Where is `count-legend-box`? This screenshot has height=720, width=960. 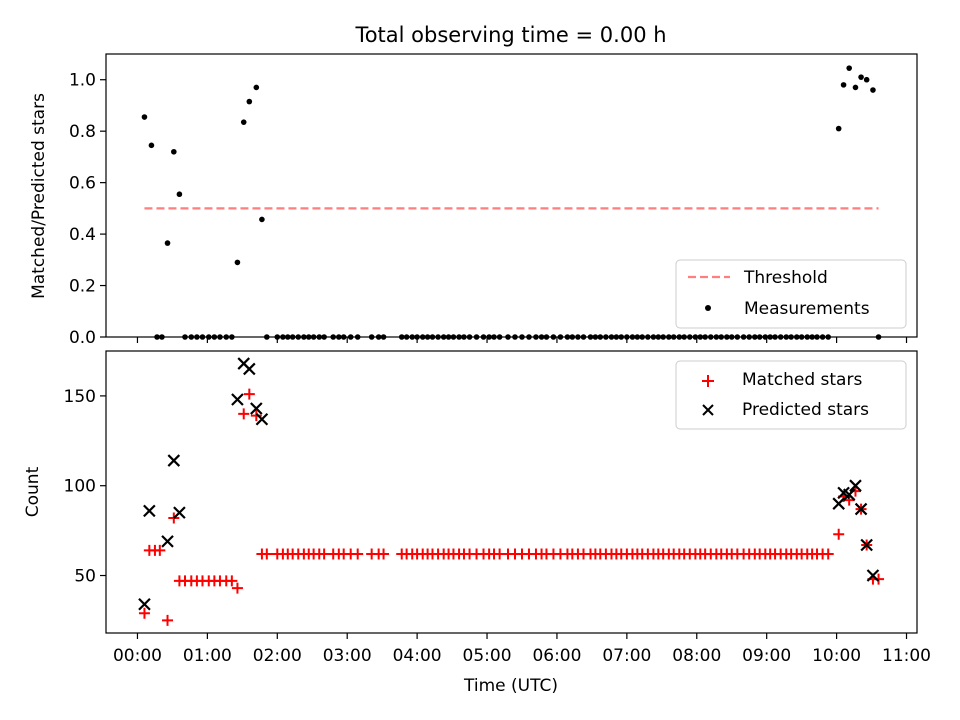
count-legend-box is located at coordinates (791, 395).